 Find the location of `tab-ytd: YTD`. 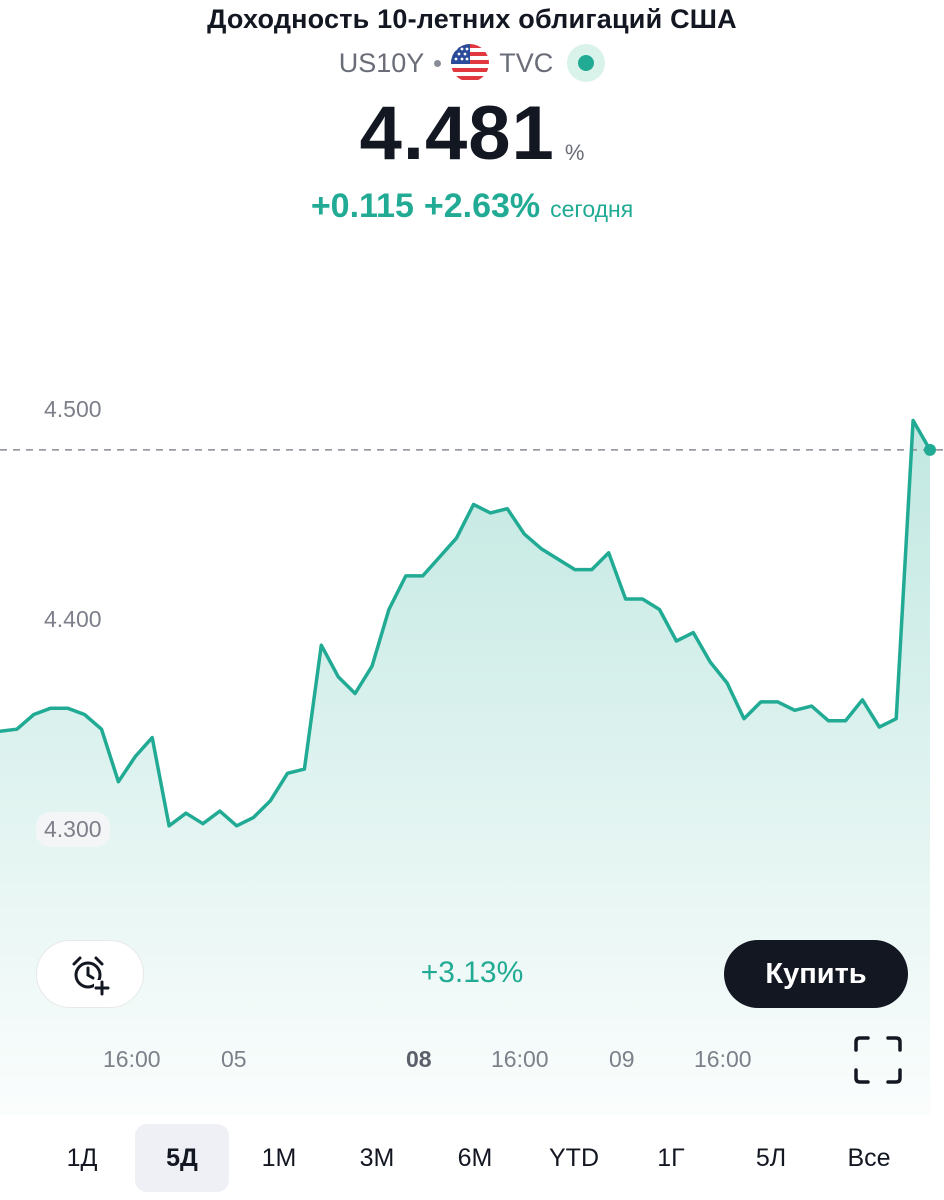

tab-ytd: YTD is located at coordinates (574, 1157).